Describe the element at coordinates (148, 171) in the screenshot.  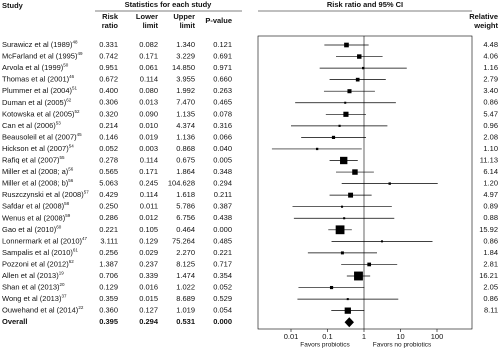
I see `lower-value: 0.171` at that location.